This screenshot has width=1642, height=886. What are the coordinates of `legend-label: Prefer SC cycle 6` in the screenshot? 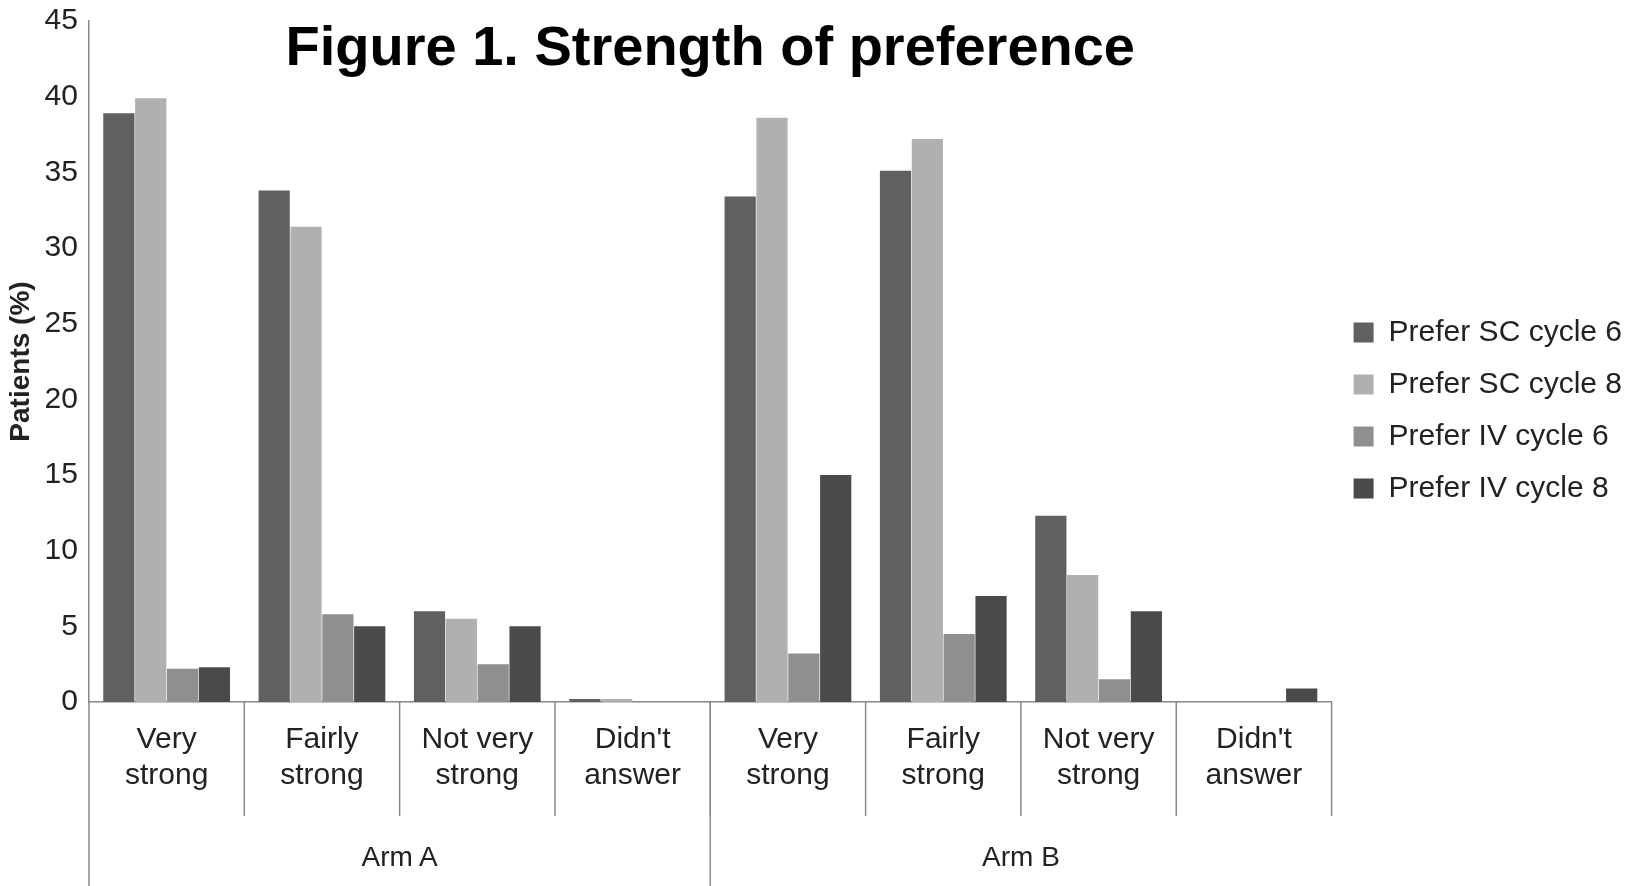 It's located at (1505, 330).